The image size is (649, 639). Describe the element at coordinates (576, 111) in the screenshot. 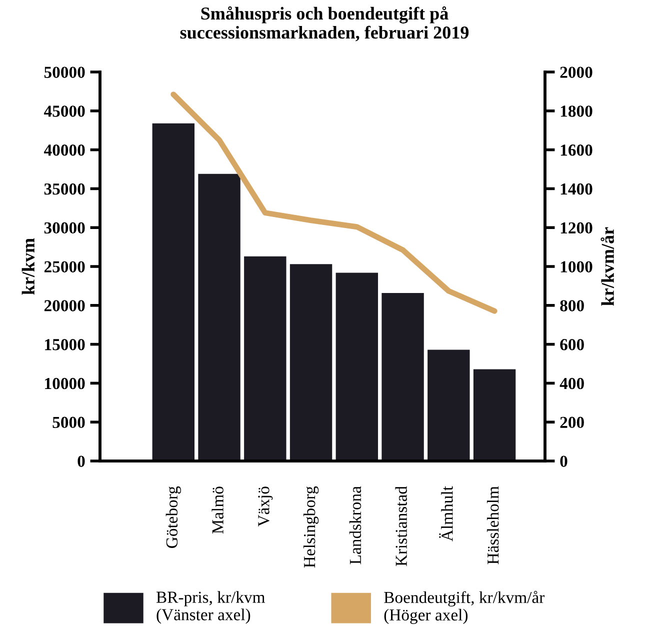

I see `y2-tick-label: 1800` at that location.